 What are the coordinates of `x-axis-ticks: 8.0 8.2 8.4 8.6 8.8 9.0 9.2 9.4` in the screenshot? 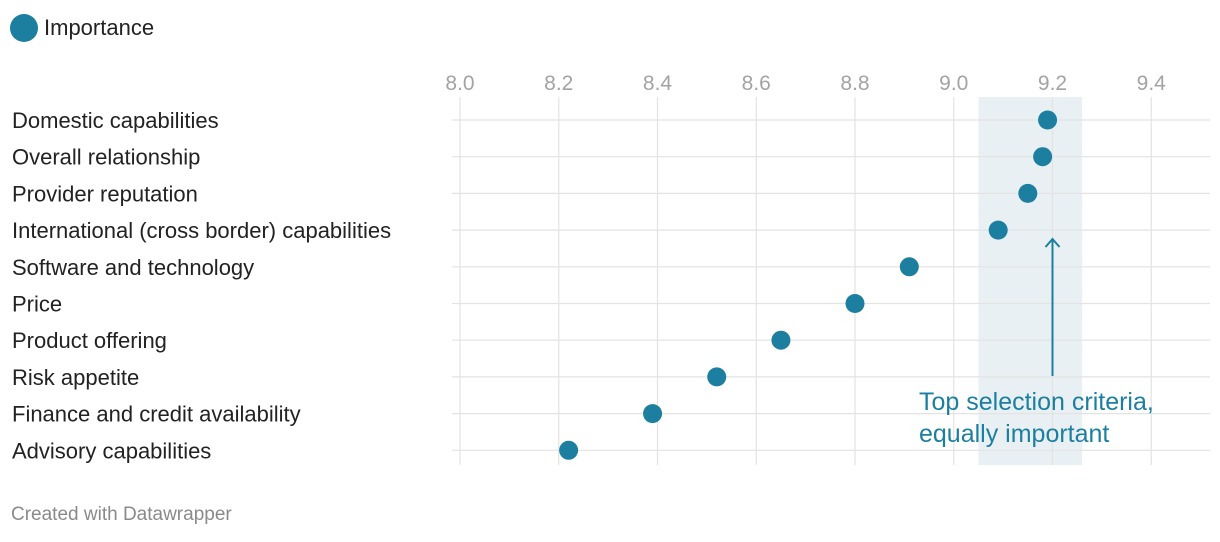 It's located at (805, 83).